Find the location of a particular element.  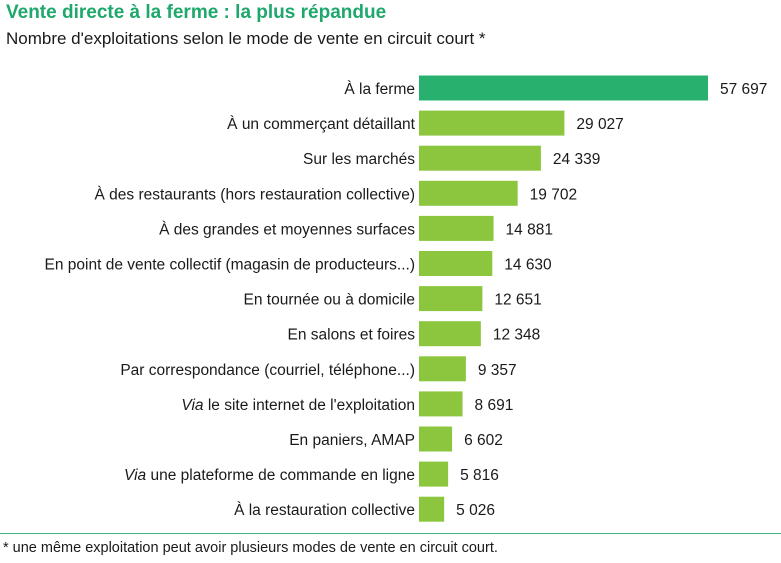

category-label: Via une plateforme de commande en ligne is located at coordinates (269, 475).